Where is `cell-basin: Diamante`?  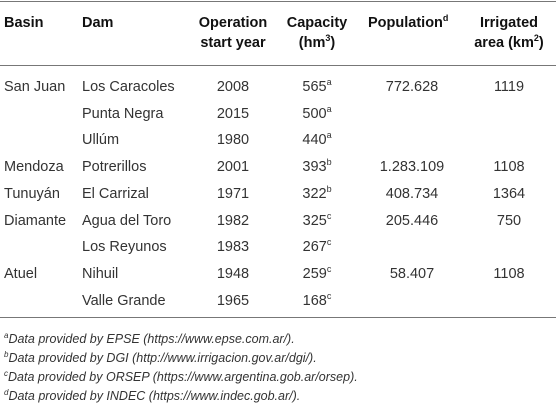
cell-basin: Diamante is located at coordinates (35, 221).